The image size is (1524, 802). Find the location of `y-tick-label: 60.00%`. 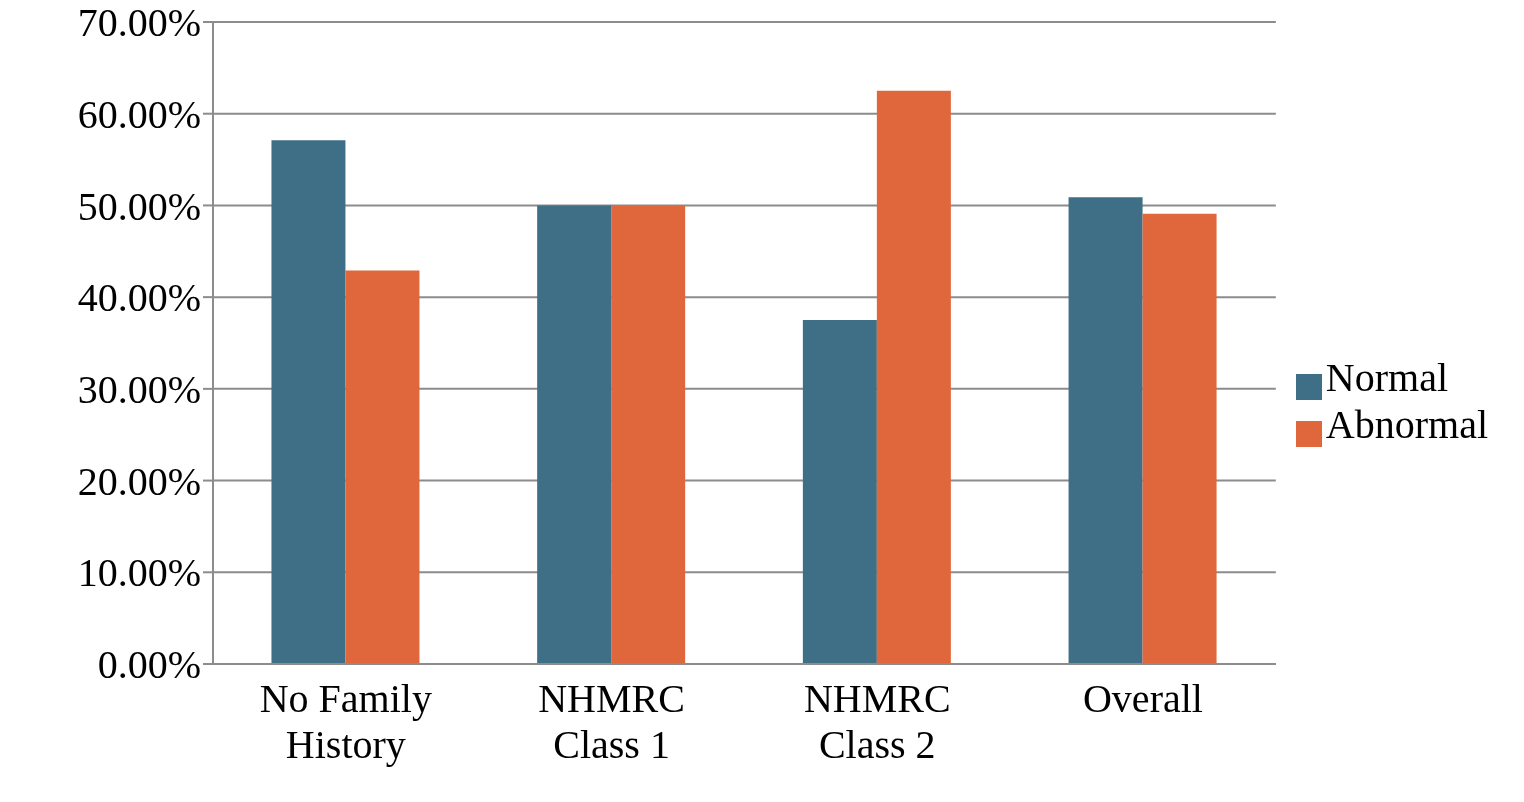

y-tick-label: 60.00% is located at coordinates (139, 114).